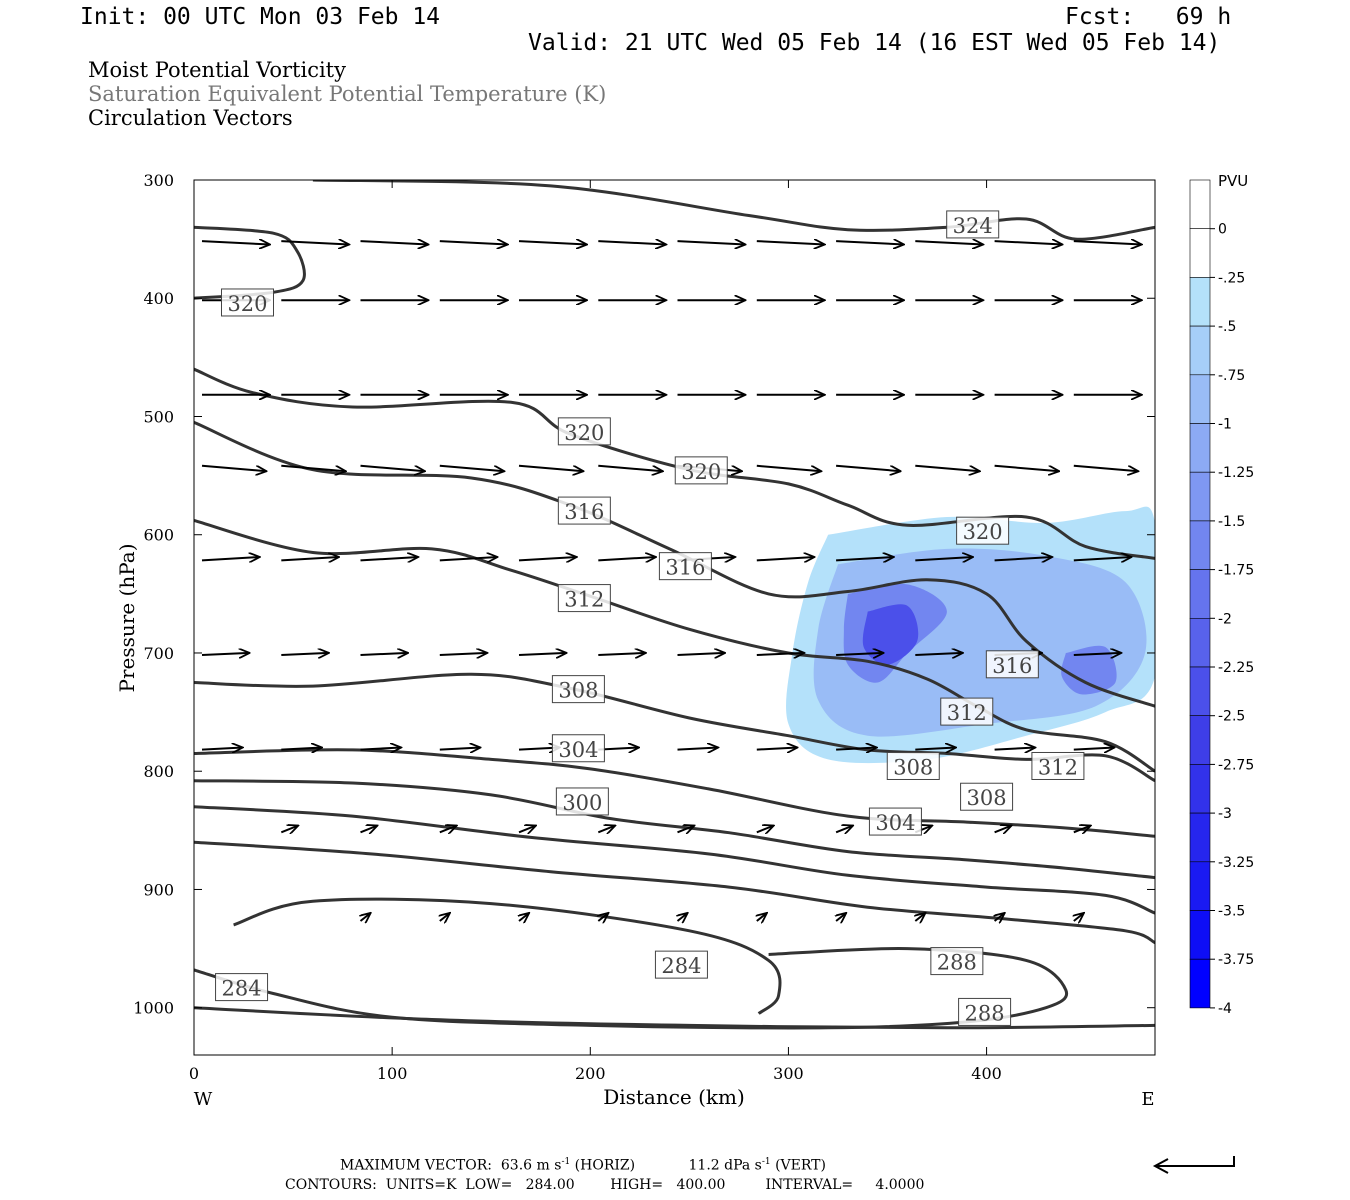  What do you see at coordinates (158, 298) in the screenshot?
I see `y-tick-label: 400` at bounding box center [158, 298].